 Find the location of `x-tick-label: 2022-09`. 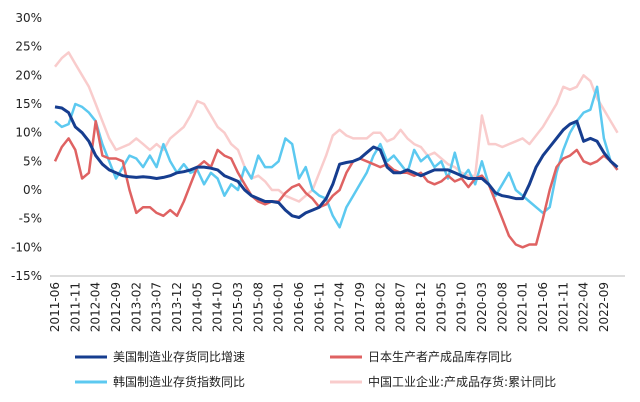

x-tick-label: 2022-09 is located at coordinates (604, 307).